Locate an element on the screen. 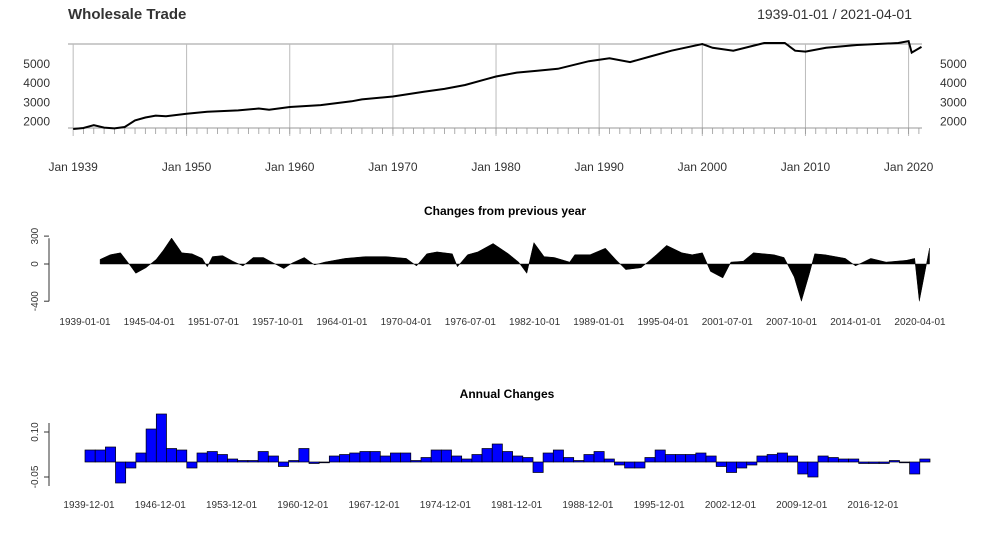  y-tick-label: 0.10 is located at coordinates (35, 432).